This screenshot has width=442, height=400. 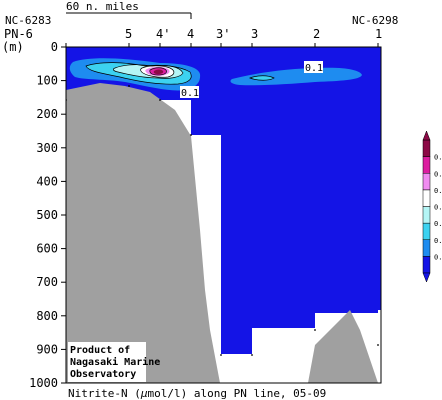 I want to click on station-label-2: 2, so click(x=316, y=34).